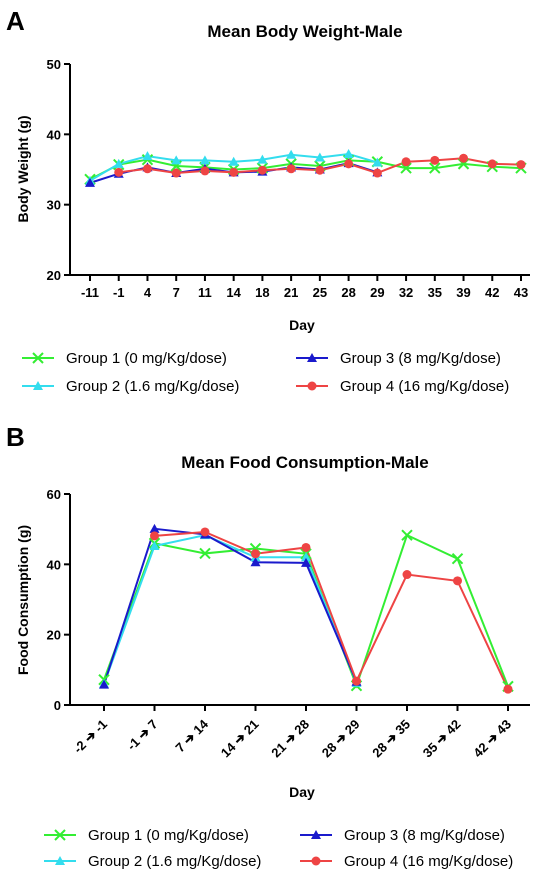  Describe the element at coordinates (391, 739) in the screenshot. I see `chart-b-xtick-label: 28 ➔ 35` at that location.